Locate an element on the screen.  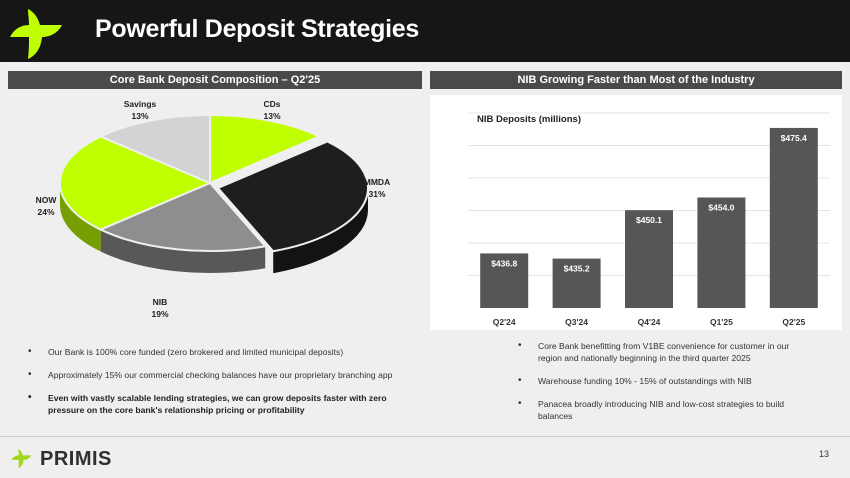
bar-data-label: $435.2 is located at coordinates (577, 269).